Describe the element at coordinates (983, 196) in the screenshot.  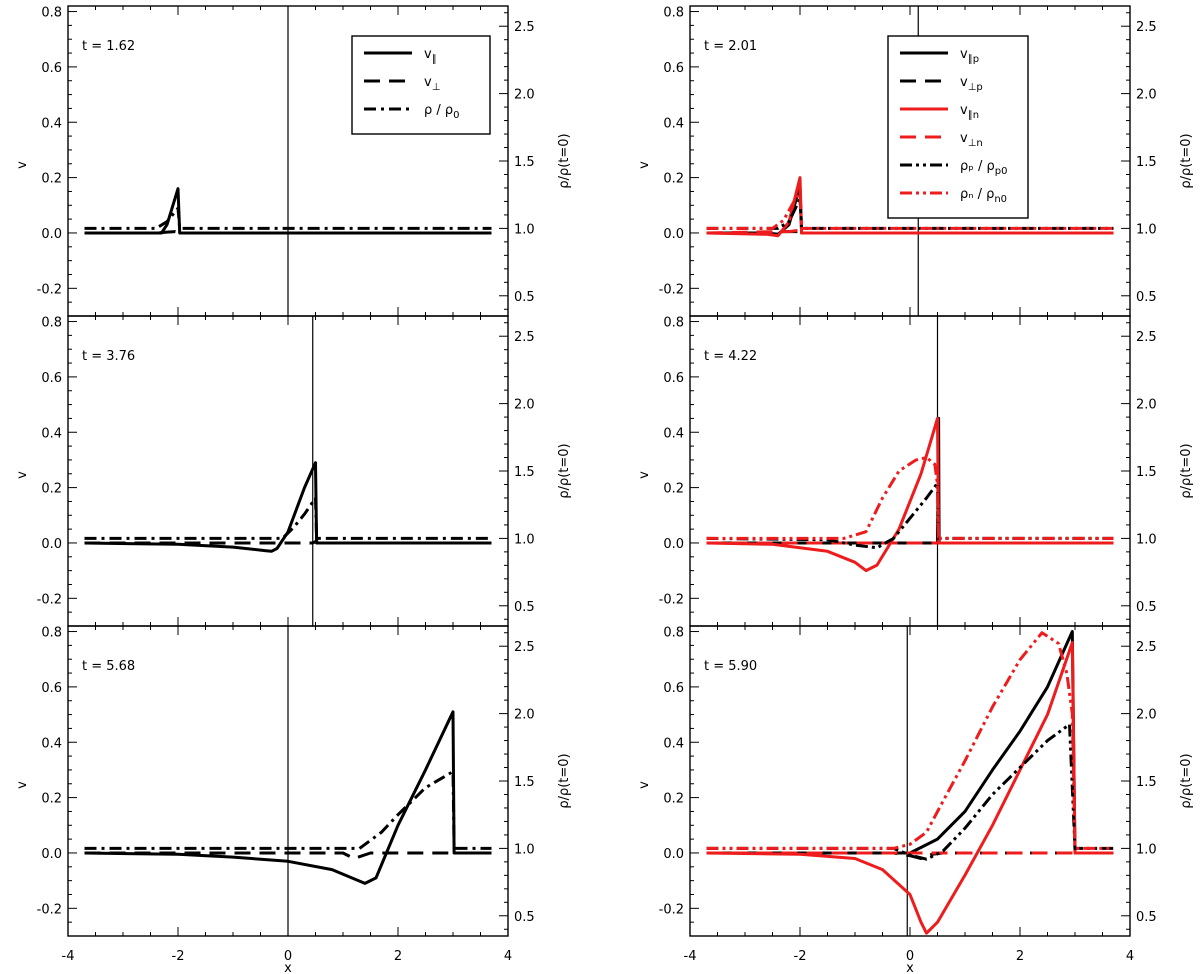
I see `legend-label-rho_n: ρₙ / ρn0` at that location.